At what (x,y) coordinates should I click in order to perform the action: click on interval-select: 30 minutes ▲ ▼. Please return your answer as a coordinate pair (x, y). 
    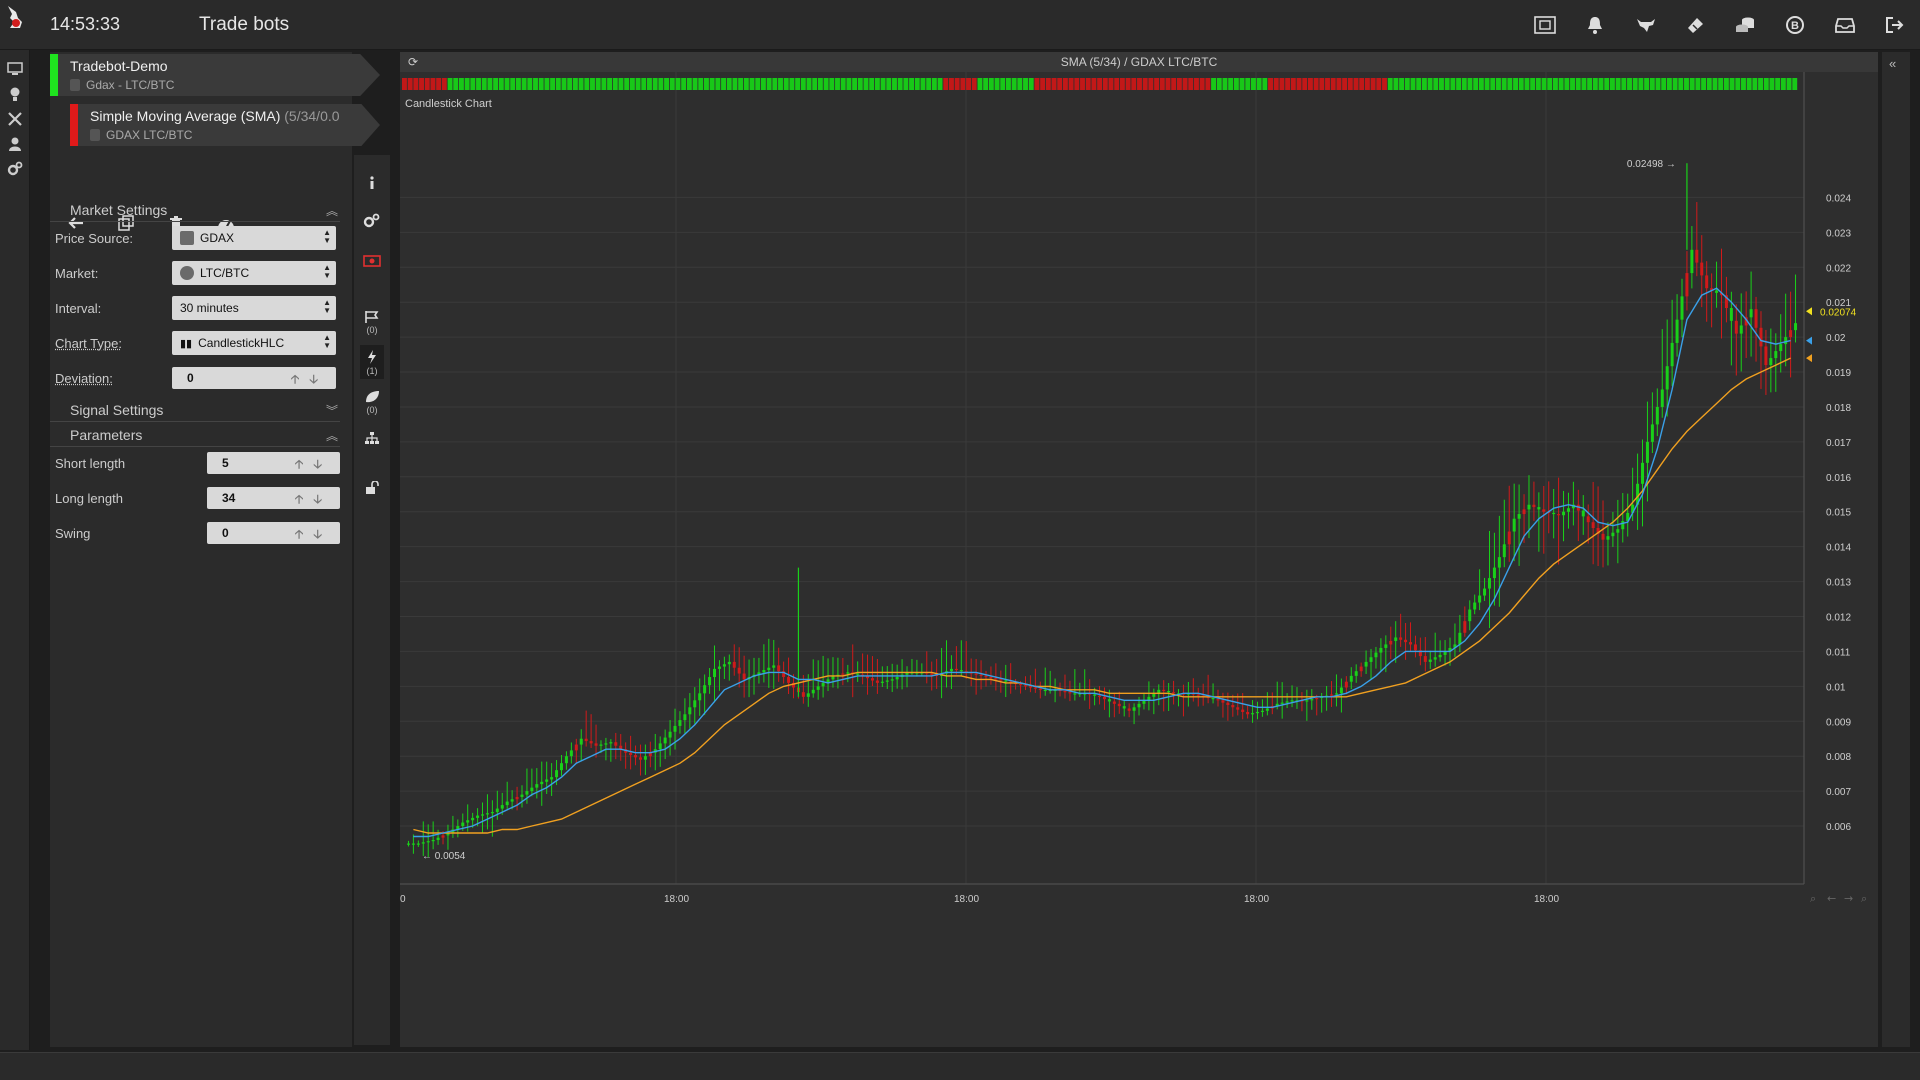
    Looking at the image, I should click on (254, 308).